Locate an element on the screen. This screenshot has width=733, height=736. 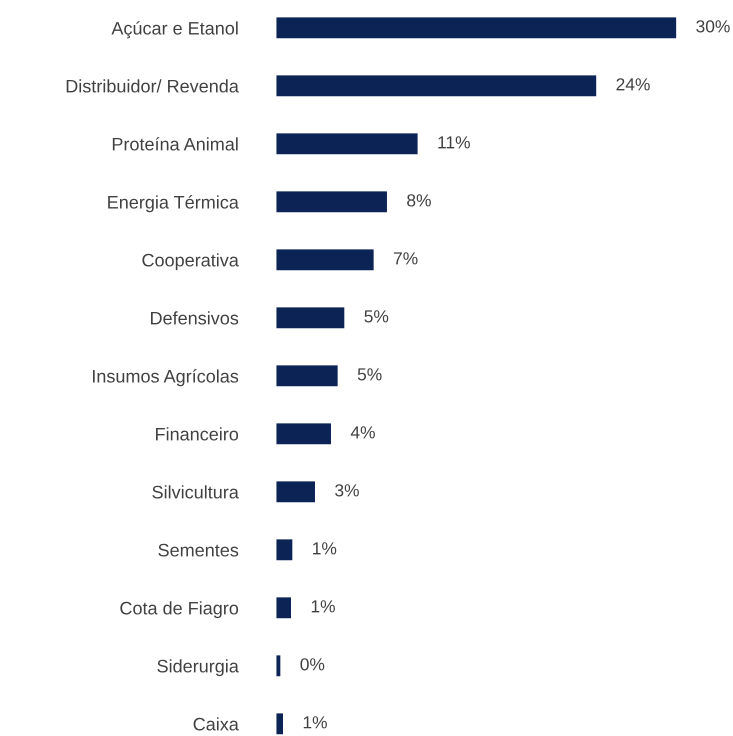
data-label: 0% is located at coordinates (312, 664).